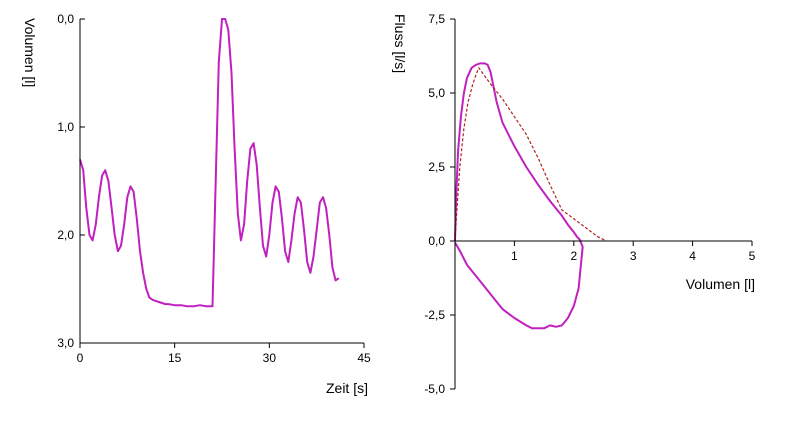 This screenshot has height=430, width=800. Describe the element at coordinates (720, 284) in the screenshot. I see `right-x-axis-title: Volumen [l]` at that location.